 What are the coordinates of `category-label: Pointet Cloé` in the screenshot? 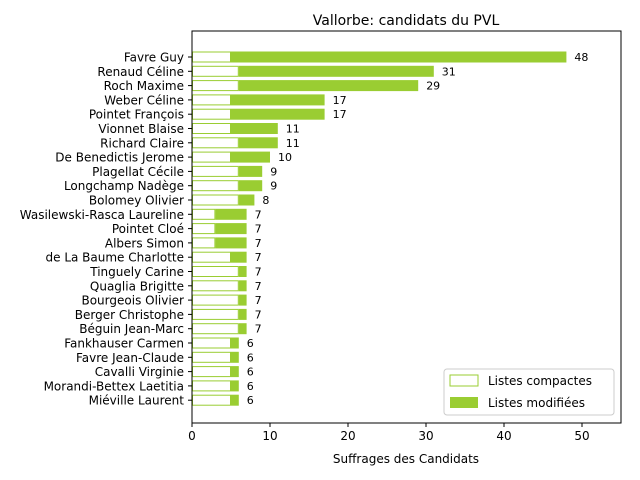 It's located at (148, 229).